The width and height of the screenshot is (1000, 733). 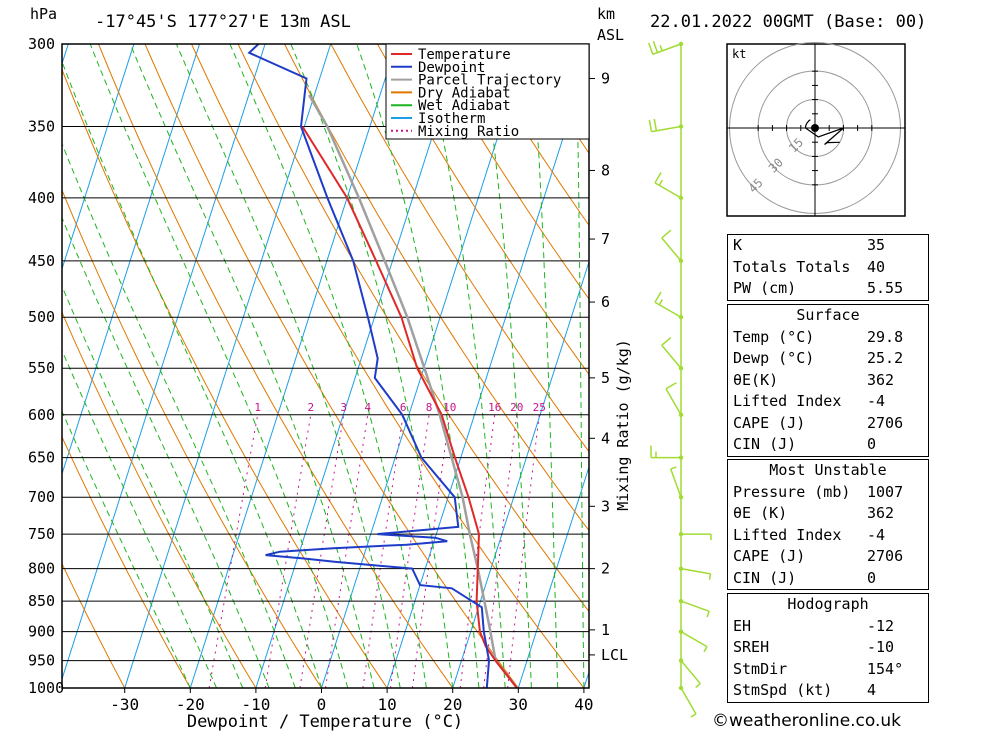 What do you see at coordinates (124, 704) in the screenshot?
I see `temperature-tick-label: -30` at bounding box center [124, 704].